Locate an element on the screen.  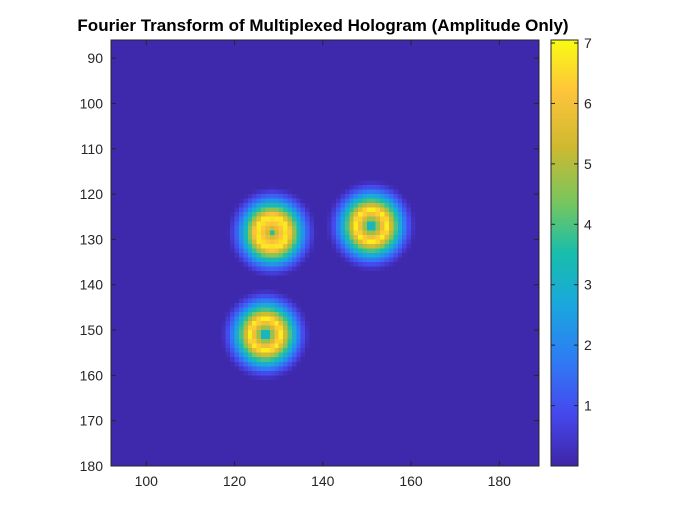
colorbar-tick-label: 1 is located at coordinates (588, 406).